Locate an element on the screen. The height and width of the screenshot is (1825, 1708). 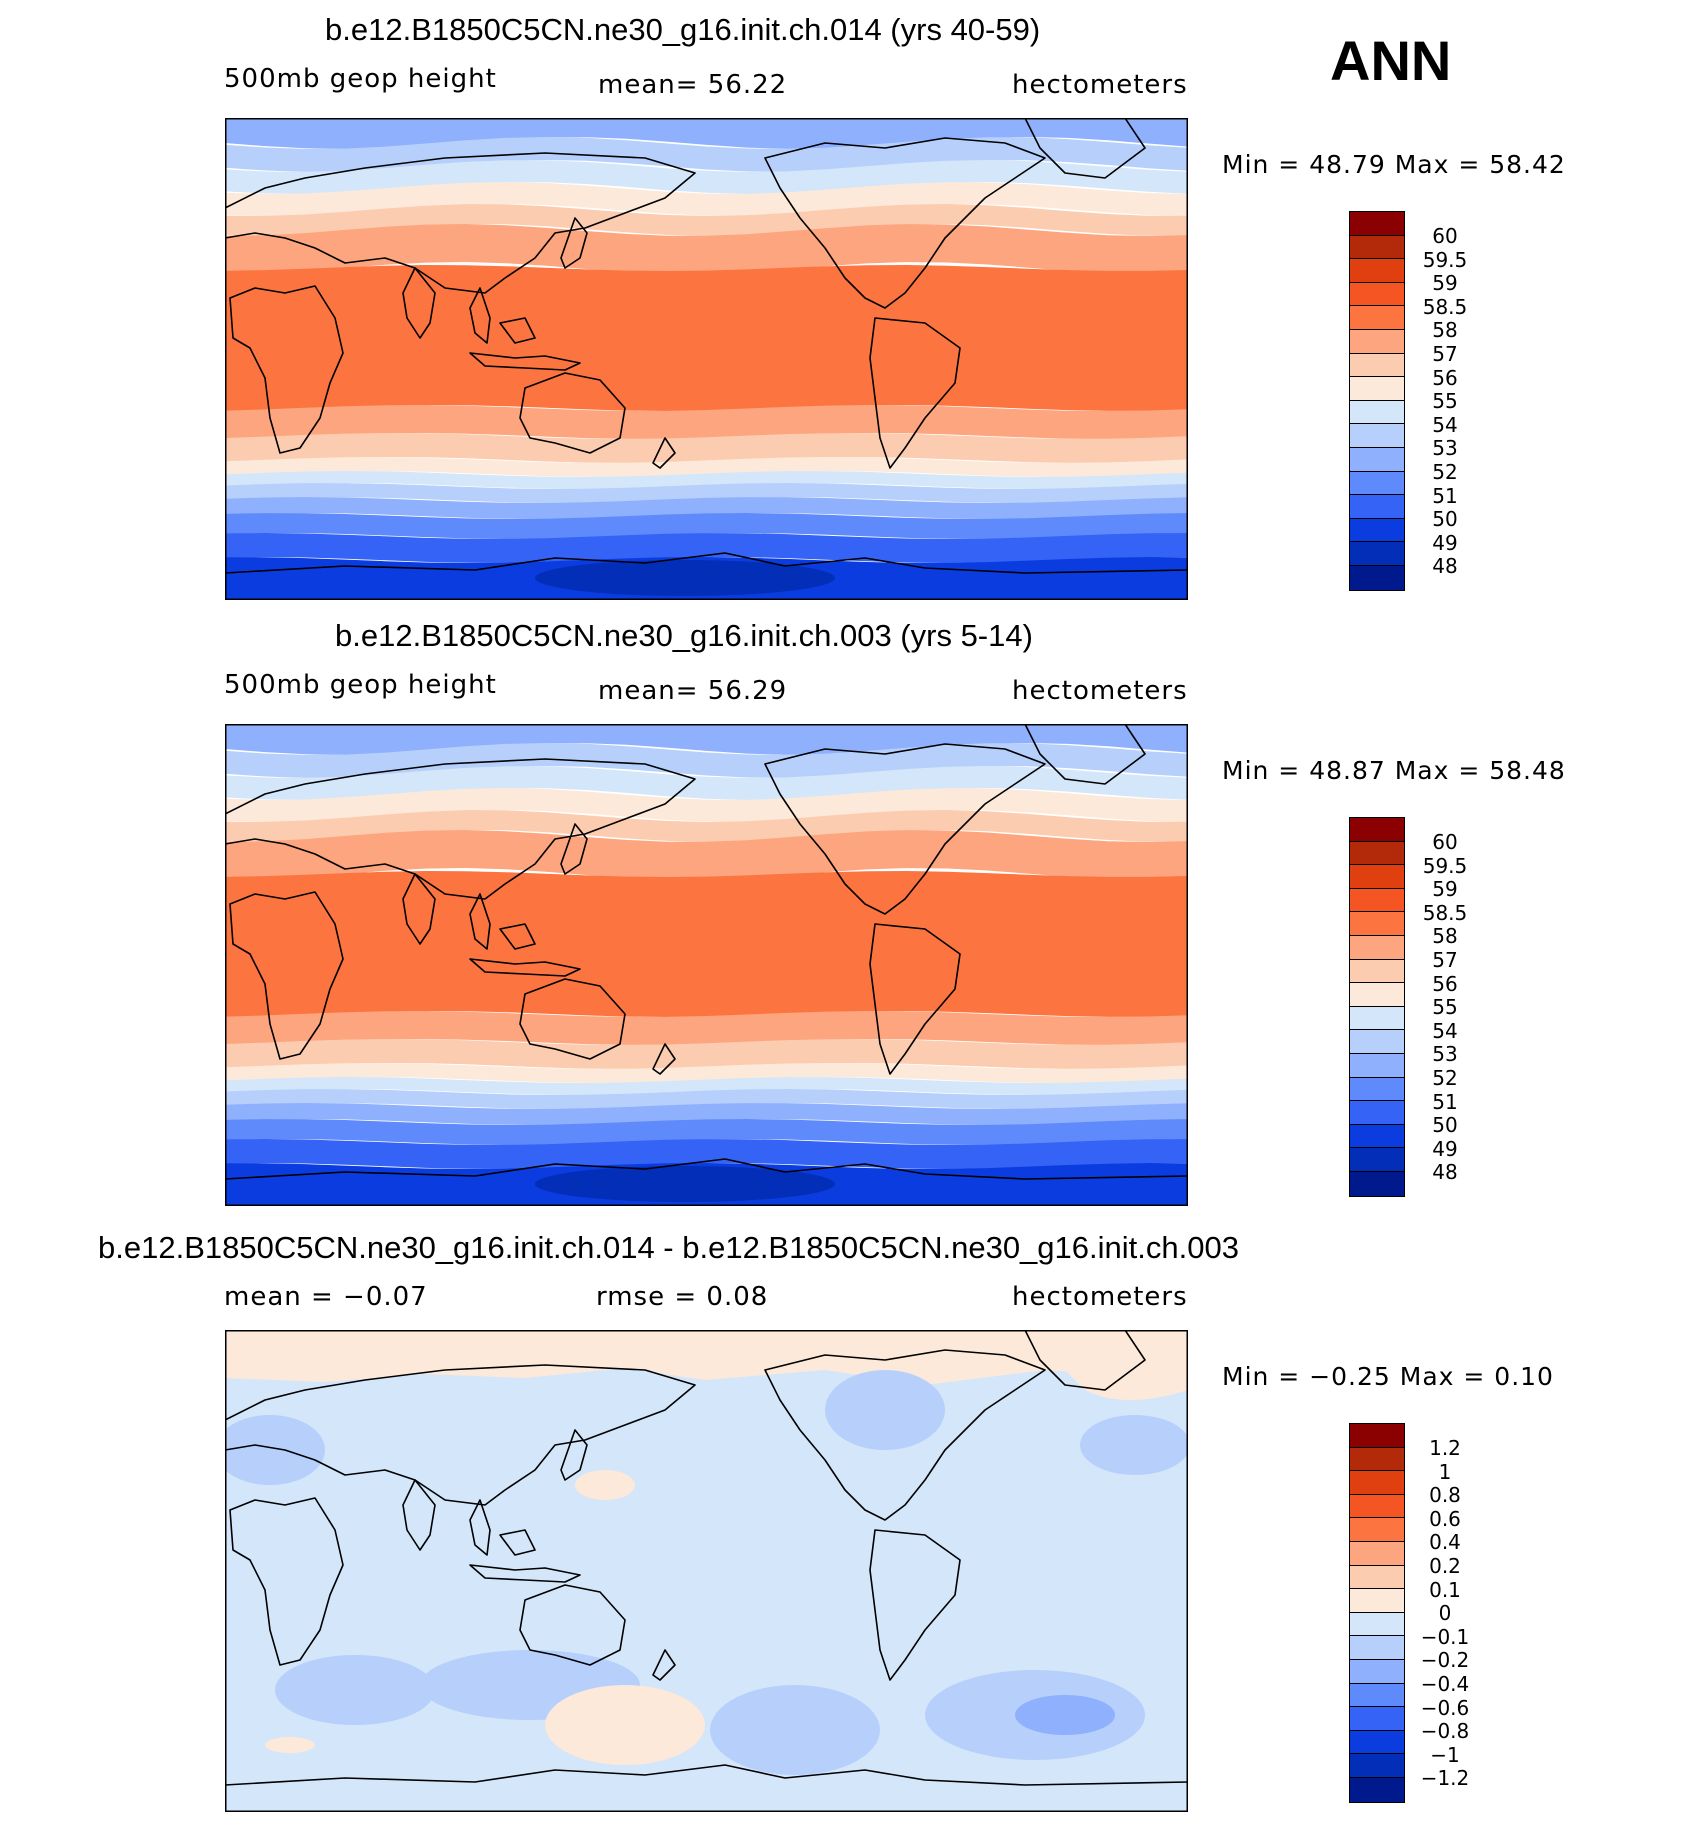
colorbar-tick-label: 60 is located at coordinates (1445, 236).